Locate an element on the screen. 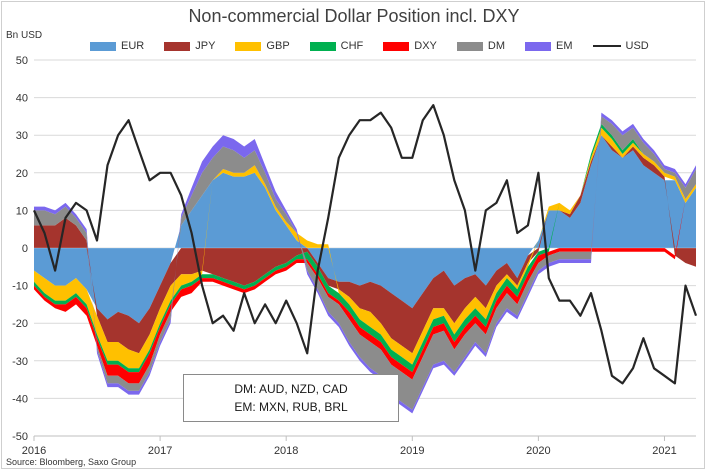 The image size is (708, 472). y-tick-label: -30 is located at coordinates (20, 362).